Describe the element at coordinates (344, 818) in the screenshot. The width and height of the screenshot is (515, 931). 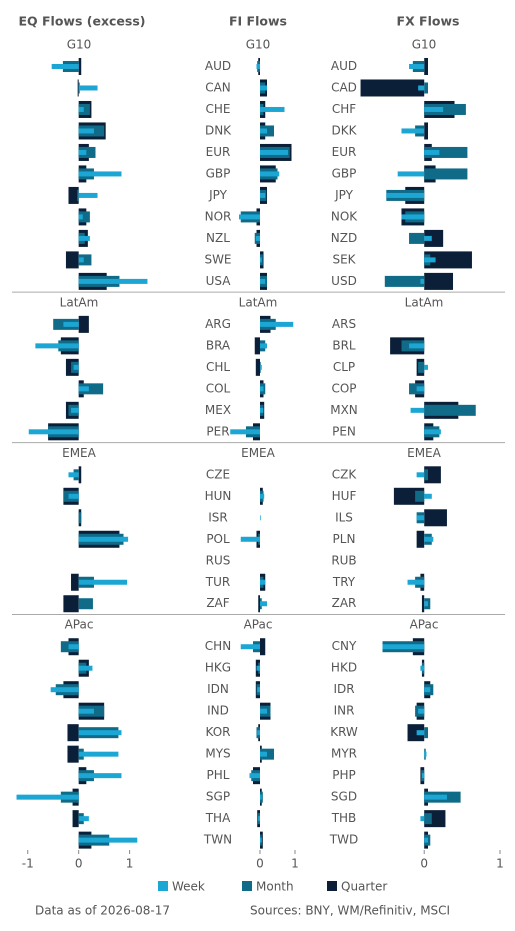
I see `category-label: THB` at that location.